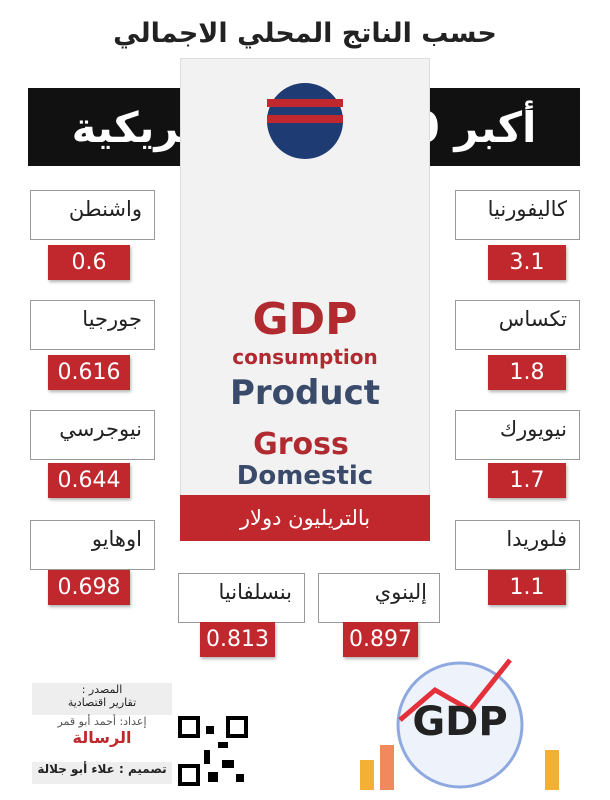  Describe the element at coordinates (102, 721) in the screenshot. I see `prepared-by: إعداد: أحمد أبو قمر` at that location.